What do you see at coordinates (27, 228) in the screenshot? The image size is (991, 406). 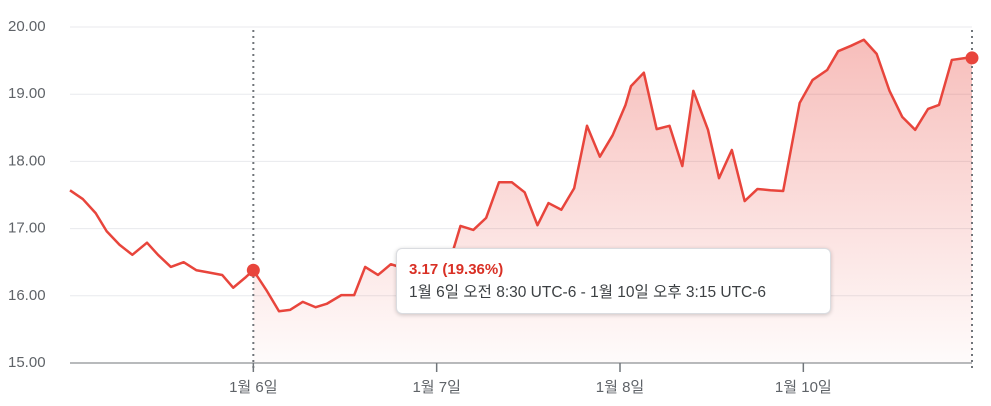 I see `y-tick-label: 17.00` at bounding box center [27, 228].